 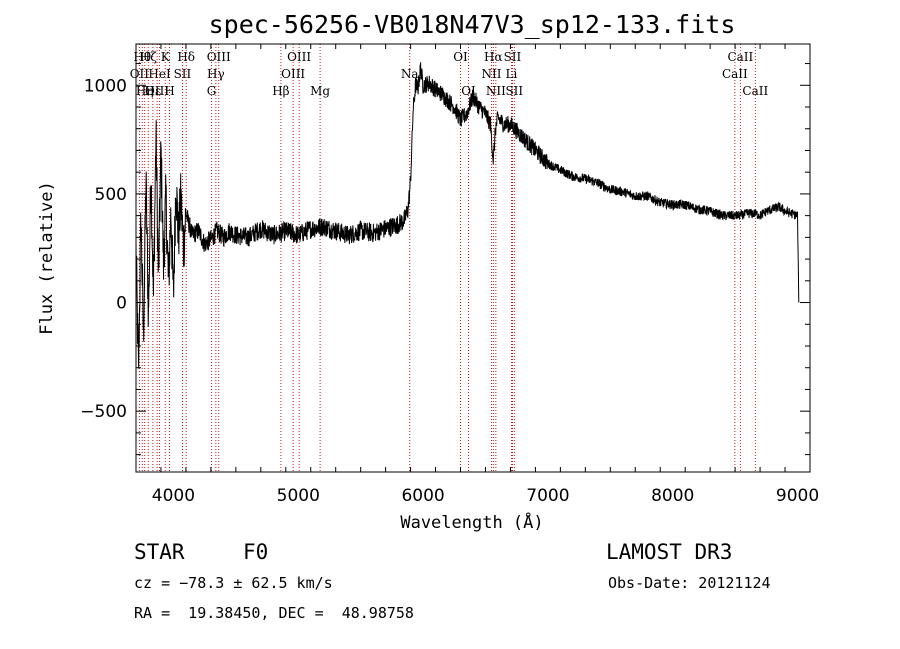 I want to click on survey-name: LAMOST DR3, so click(x=669, y=552).